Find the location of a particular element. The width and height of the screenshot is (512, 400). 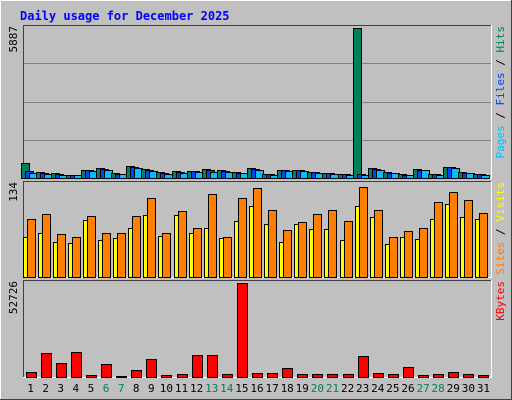

x-tick-label-day-8: 8 is located at coordinates (136, 388).